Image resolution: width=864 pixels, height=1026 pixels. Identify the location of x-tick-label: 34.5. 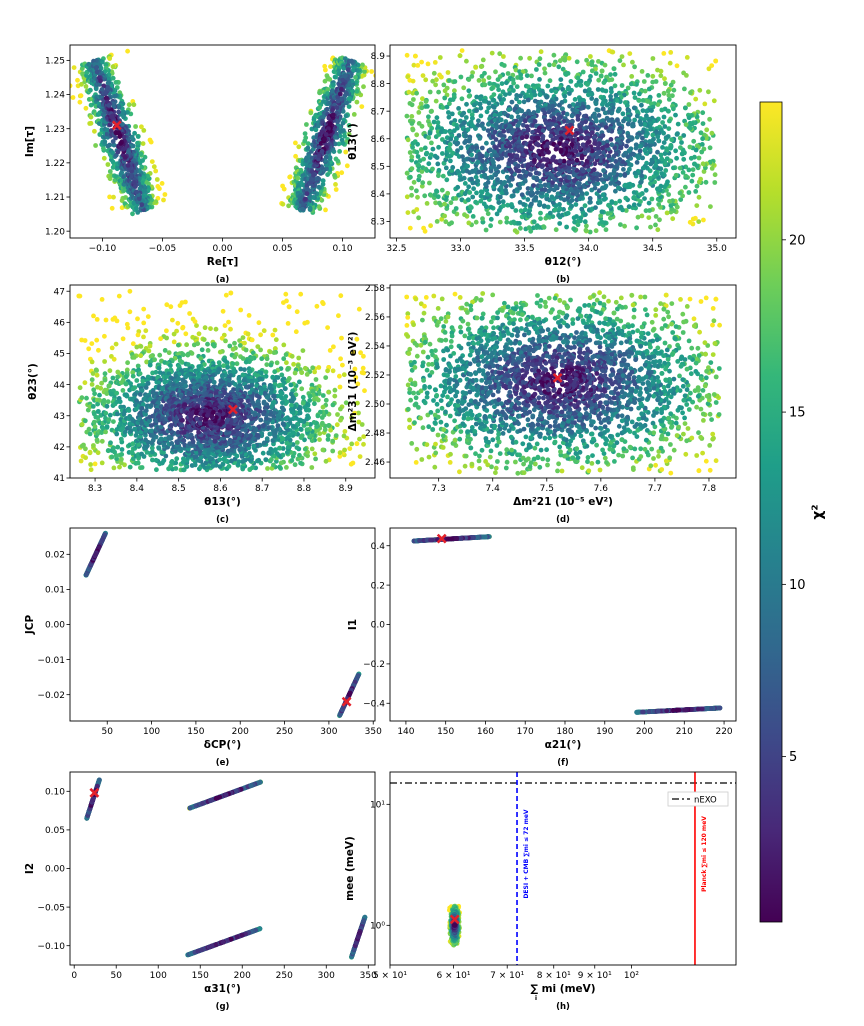
(653, 249).